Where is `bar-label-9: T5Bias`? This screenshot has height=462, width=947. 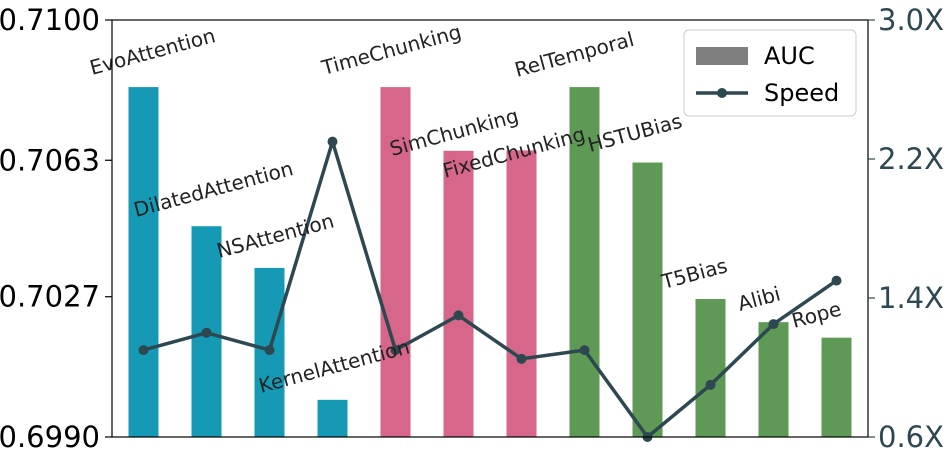
bar-label-9: T5Bias is located at coordinates (694, 273).